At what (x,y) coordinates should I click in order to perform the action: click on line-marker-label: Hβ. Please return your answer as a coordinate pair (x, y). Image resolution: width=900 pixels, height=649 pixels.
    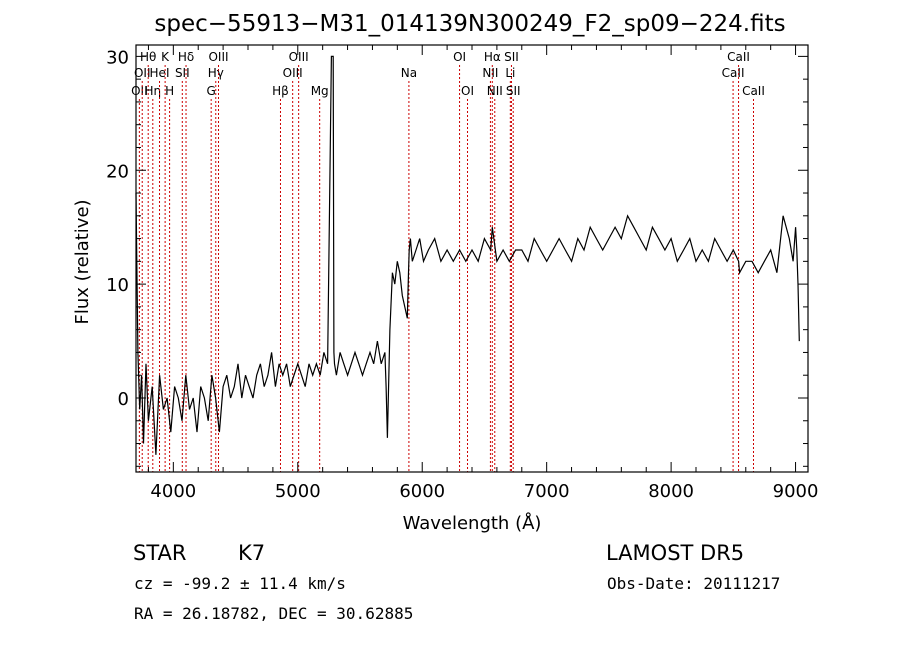
    Looking at the image, I should click on (280, 91).